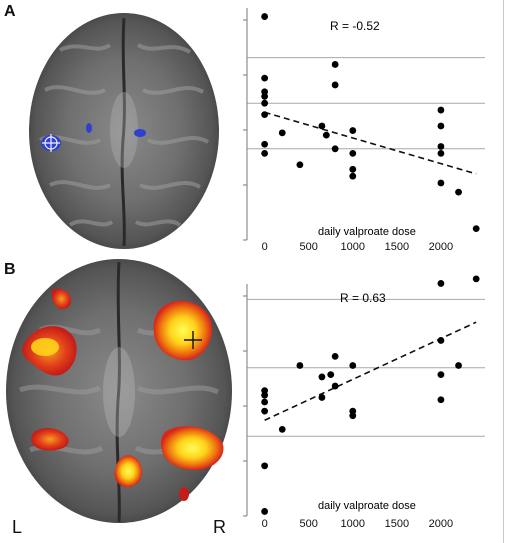 Image resolution: width=510 pixels, height=543 pixels. Describe the element at coordinates (192, 448) in the screenshot. I see `cluster-b-right-parietal` at that location.